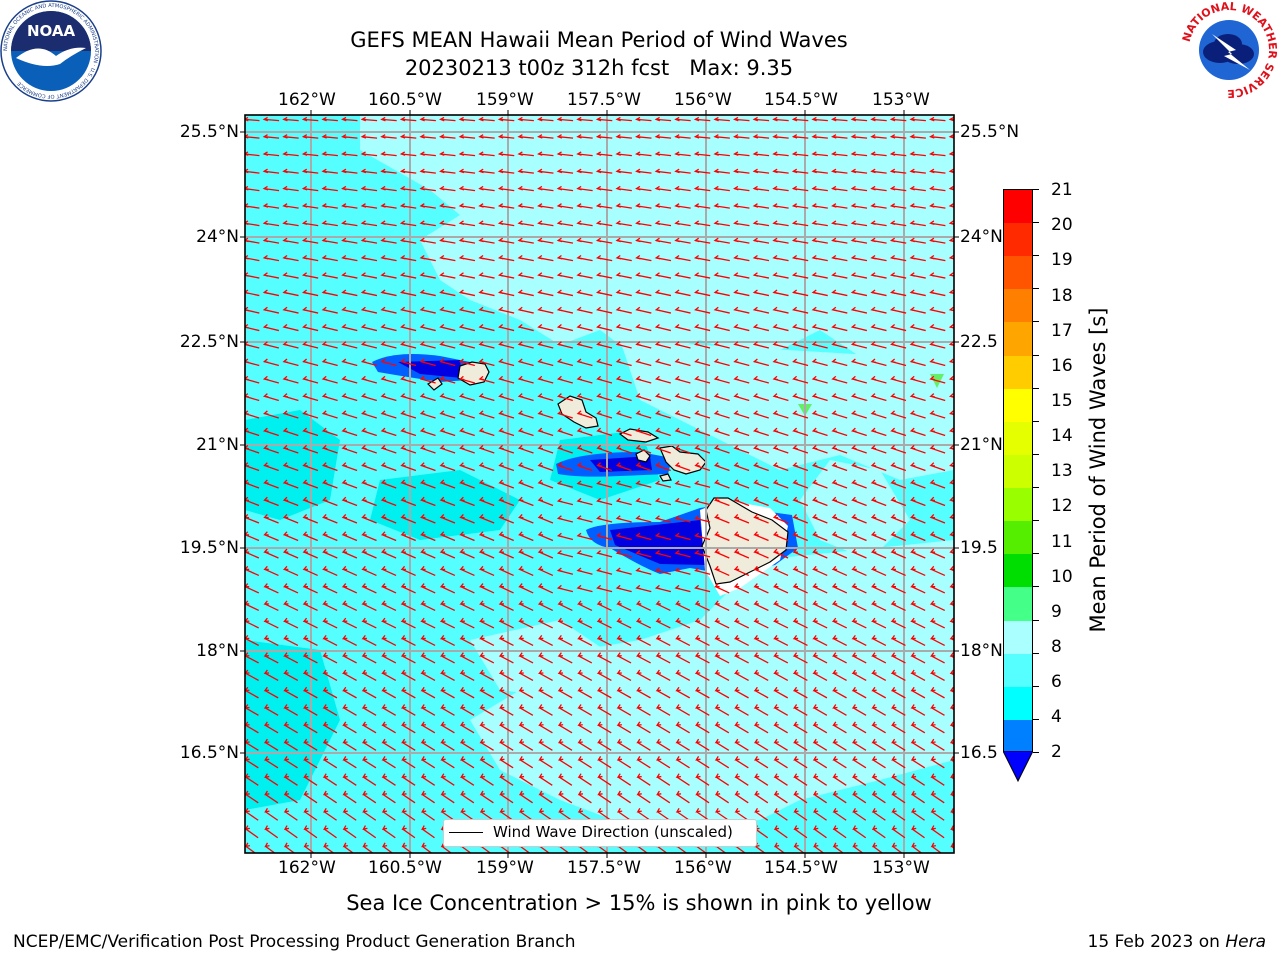 The width and height of the screenshot is (1280, 960). Describe the element at coordinates (613, 832) in the screenshot. I see `legend-label: Wind Wave Direction (unscaled)` at that location.